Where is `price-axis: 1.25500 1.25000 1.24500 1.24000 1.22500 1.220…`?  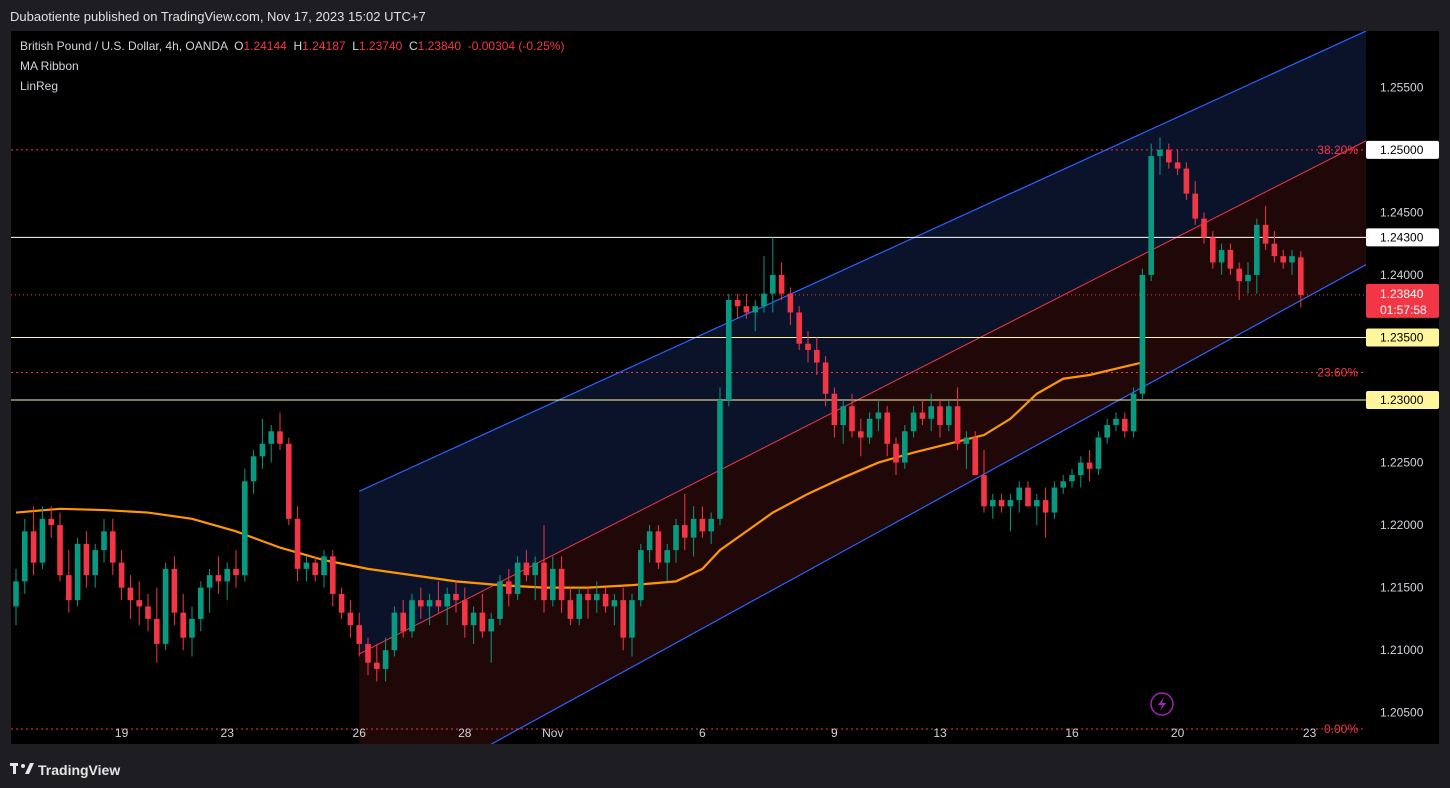
price-axis: 1.25500 1.25000 1.24500 1.24000 1.22500 1.220… is located at coordinates (1402, 387).